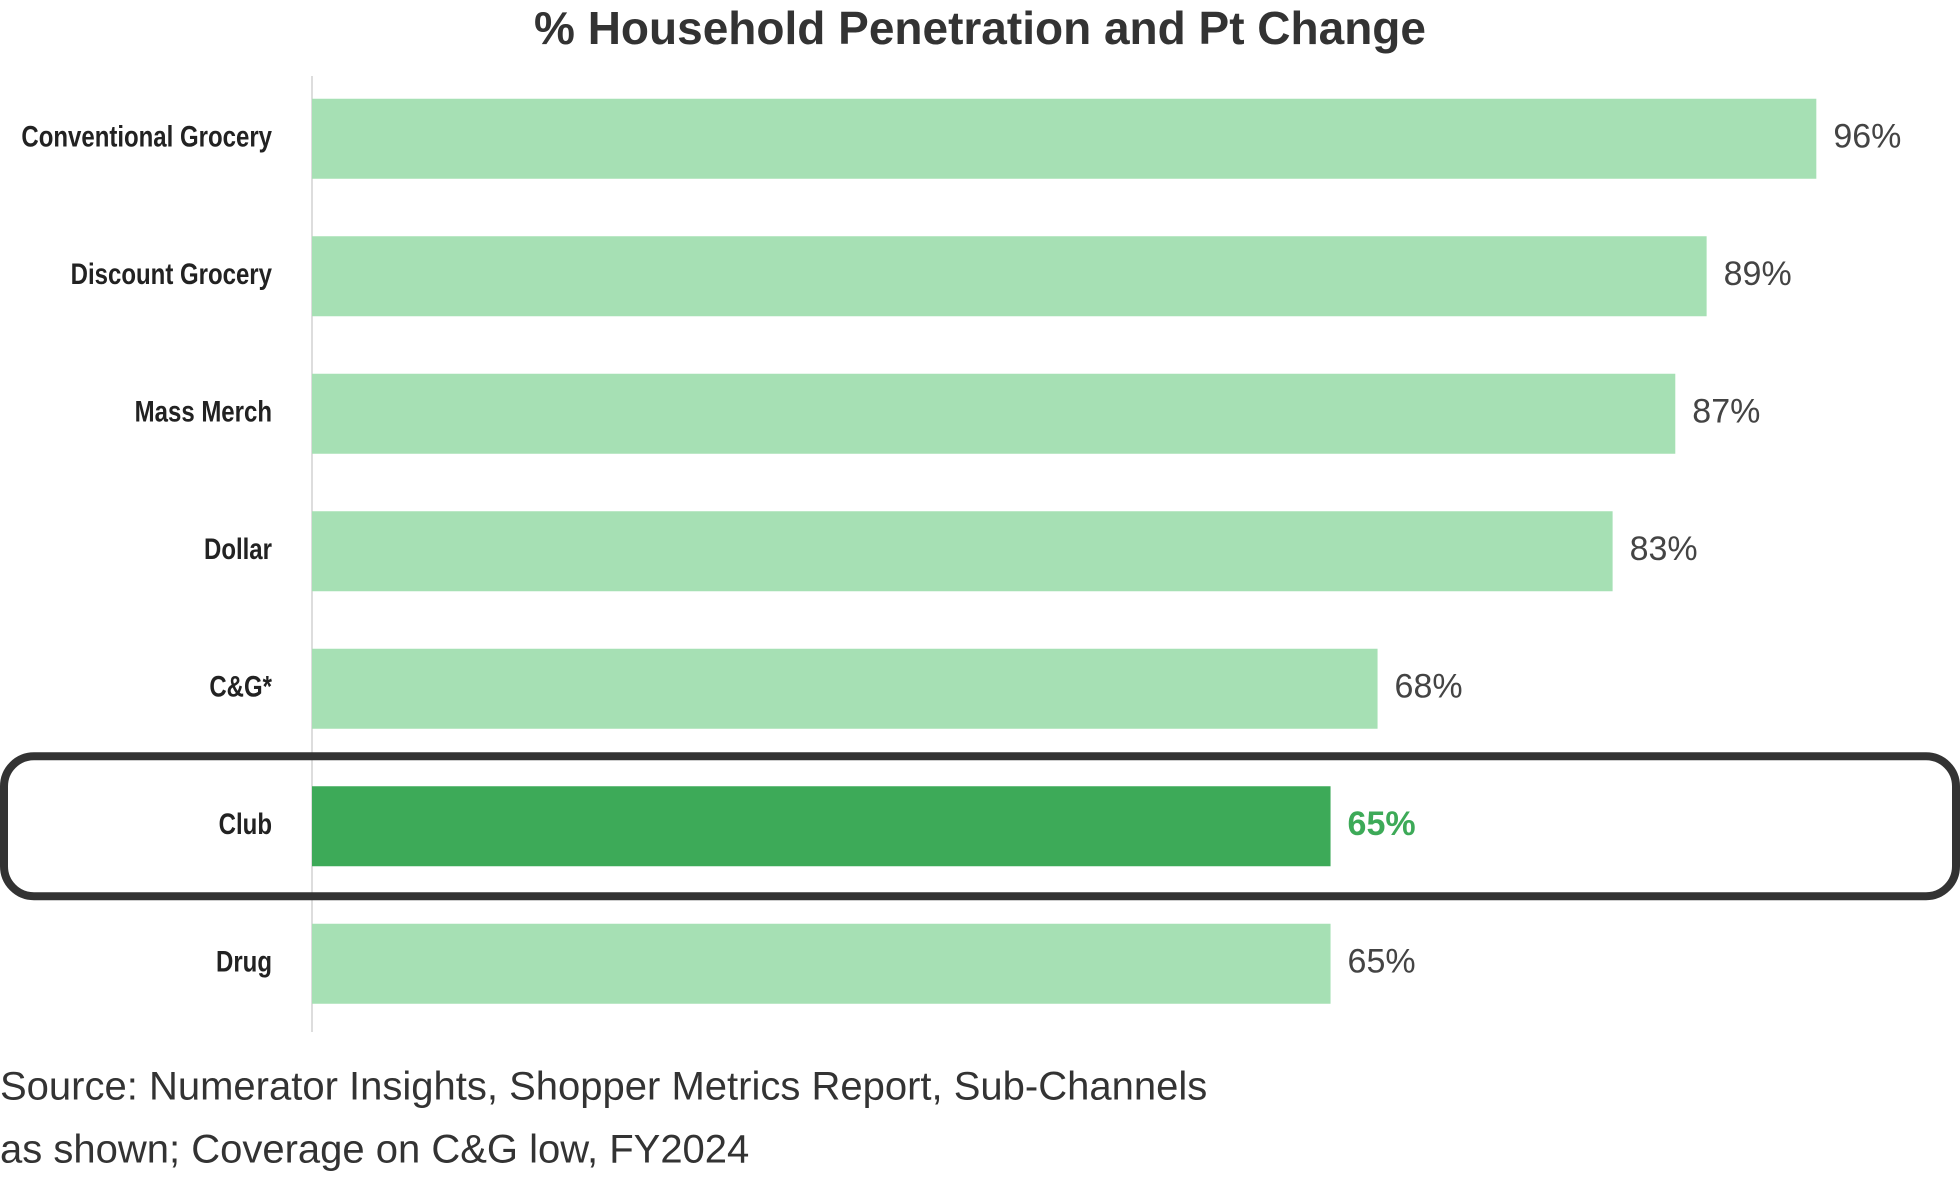 Image resolution: width=1960 pixels, height=1184 pixels. Describe the element at coordinates (244, 961) in the screenshot. I see `y-tick-label: Drug` at that location.